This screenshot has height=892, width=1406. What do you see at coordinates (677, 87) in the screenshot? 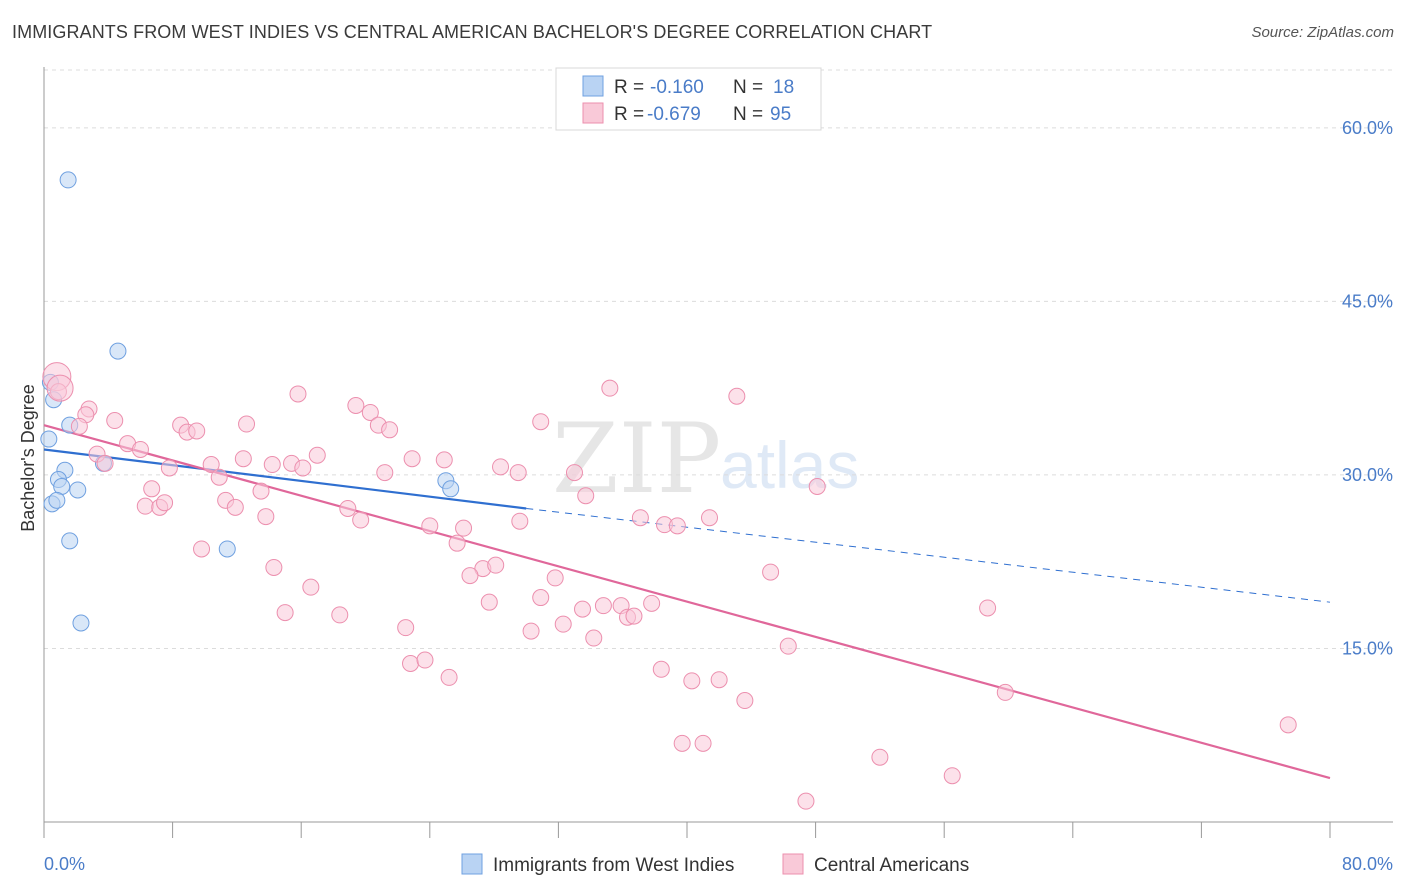
I see `legend-r-value-1: -0.160` at bounding box center [677, 87].